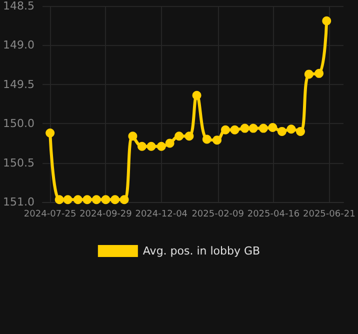 This screenshot has height=334, width=358. Describe the element at coordinates (18, 123) in the screenshot. I see `y-tick-label: 150.0` at that location.